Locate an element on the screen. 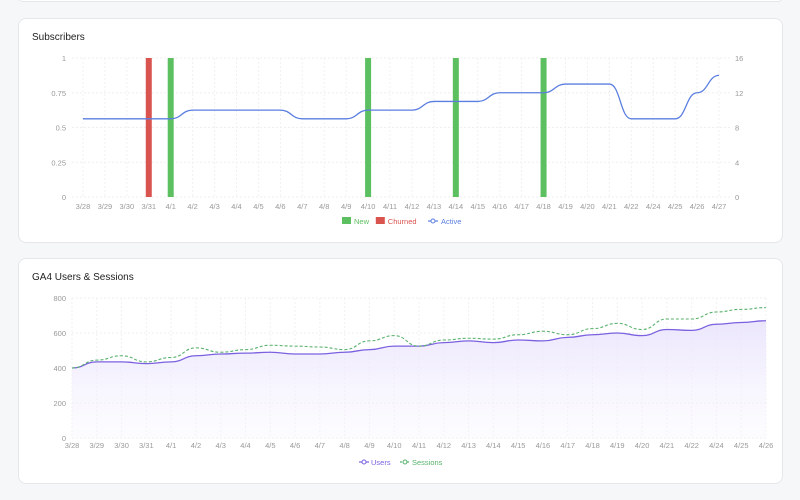  y-tick-label: 800 is located at coordinates (59, 298).